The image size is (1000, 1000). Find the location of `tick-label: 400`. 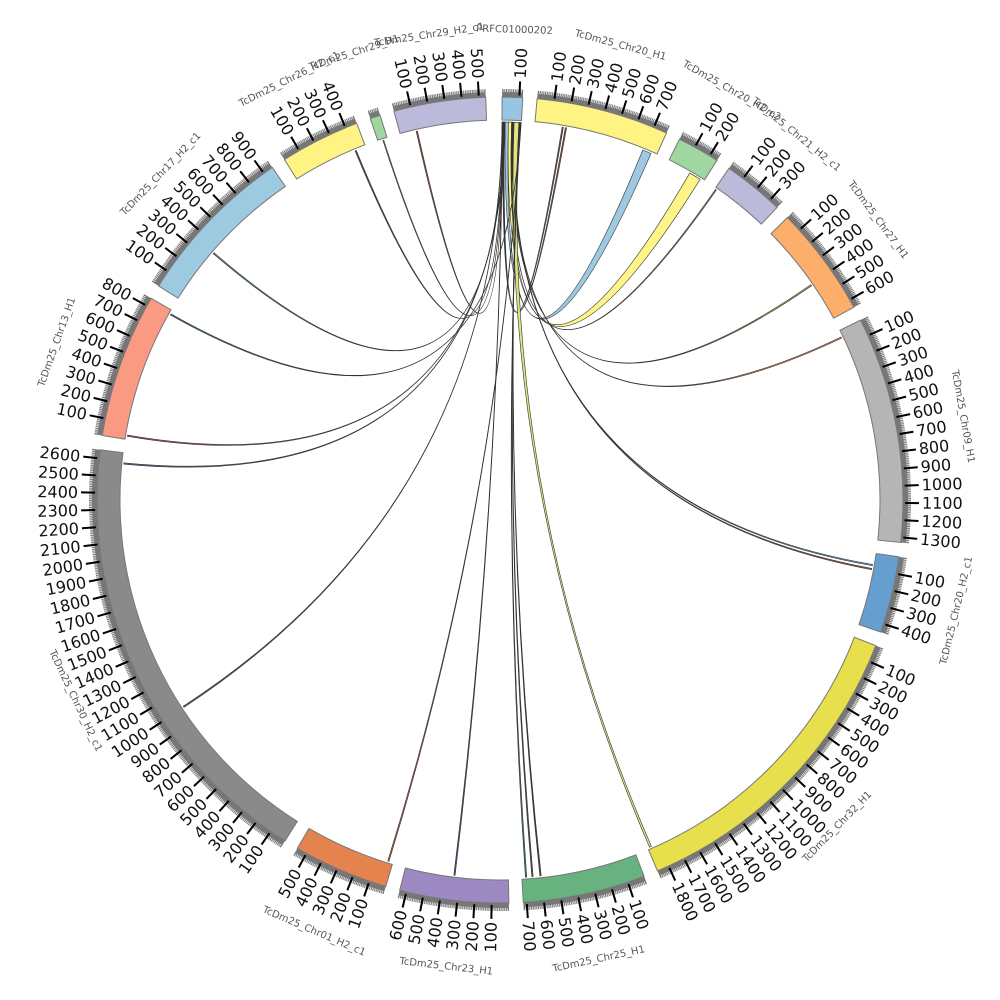

tick-label: 400 is located at coordinates (458, 65).